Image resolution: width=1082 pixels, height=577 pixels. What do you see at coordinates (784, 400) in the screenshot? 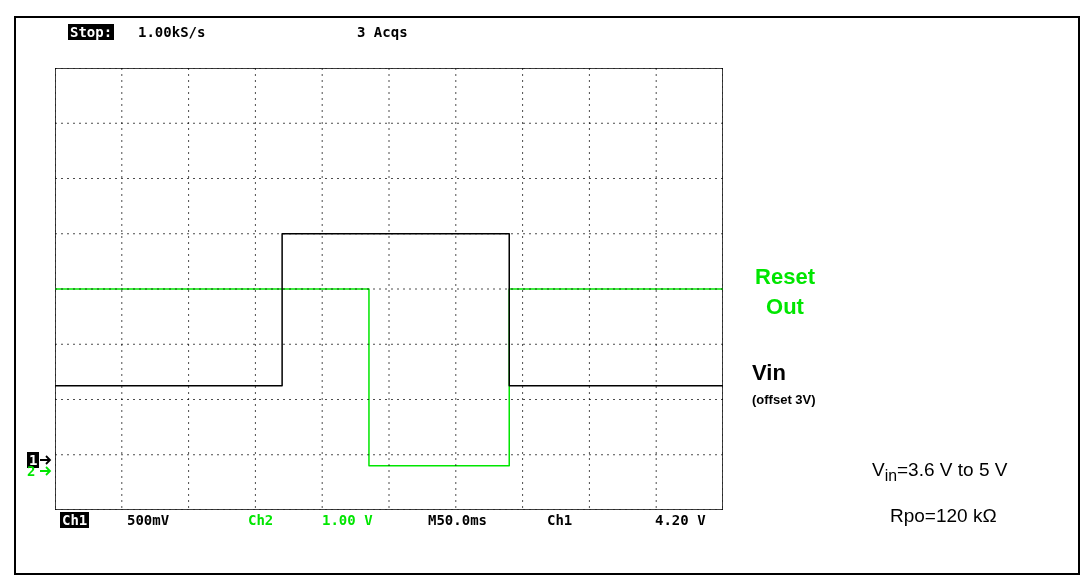
I see `text: (offset 3V)` at bounding box center [784, 400].